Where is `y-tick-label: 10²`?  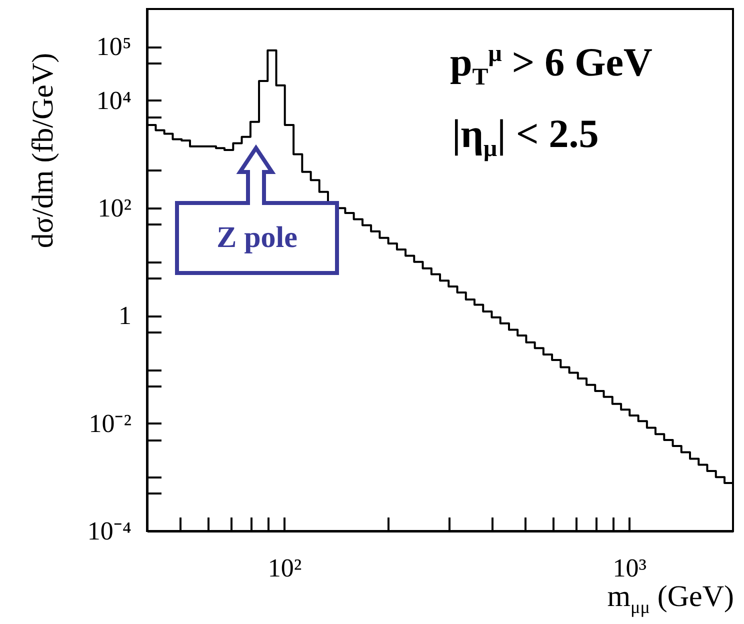
y-tick-label: 10² is located at coordinates (115, 208).